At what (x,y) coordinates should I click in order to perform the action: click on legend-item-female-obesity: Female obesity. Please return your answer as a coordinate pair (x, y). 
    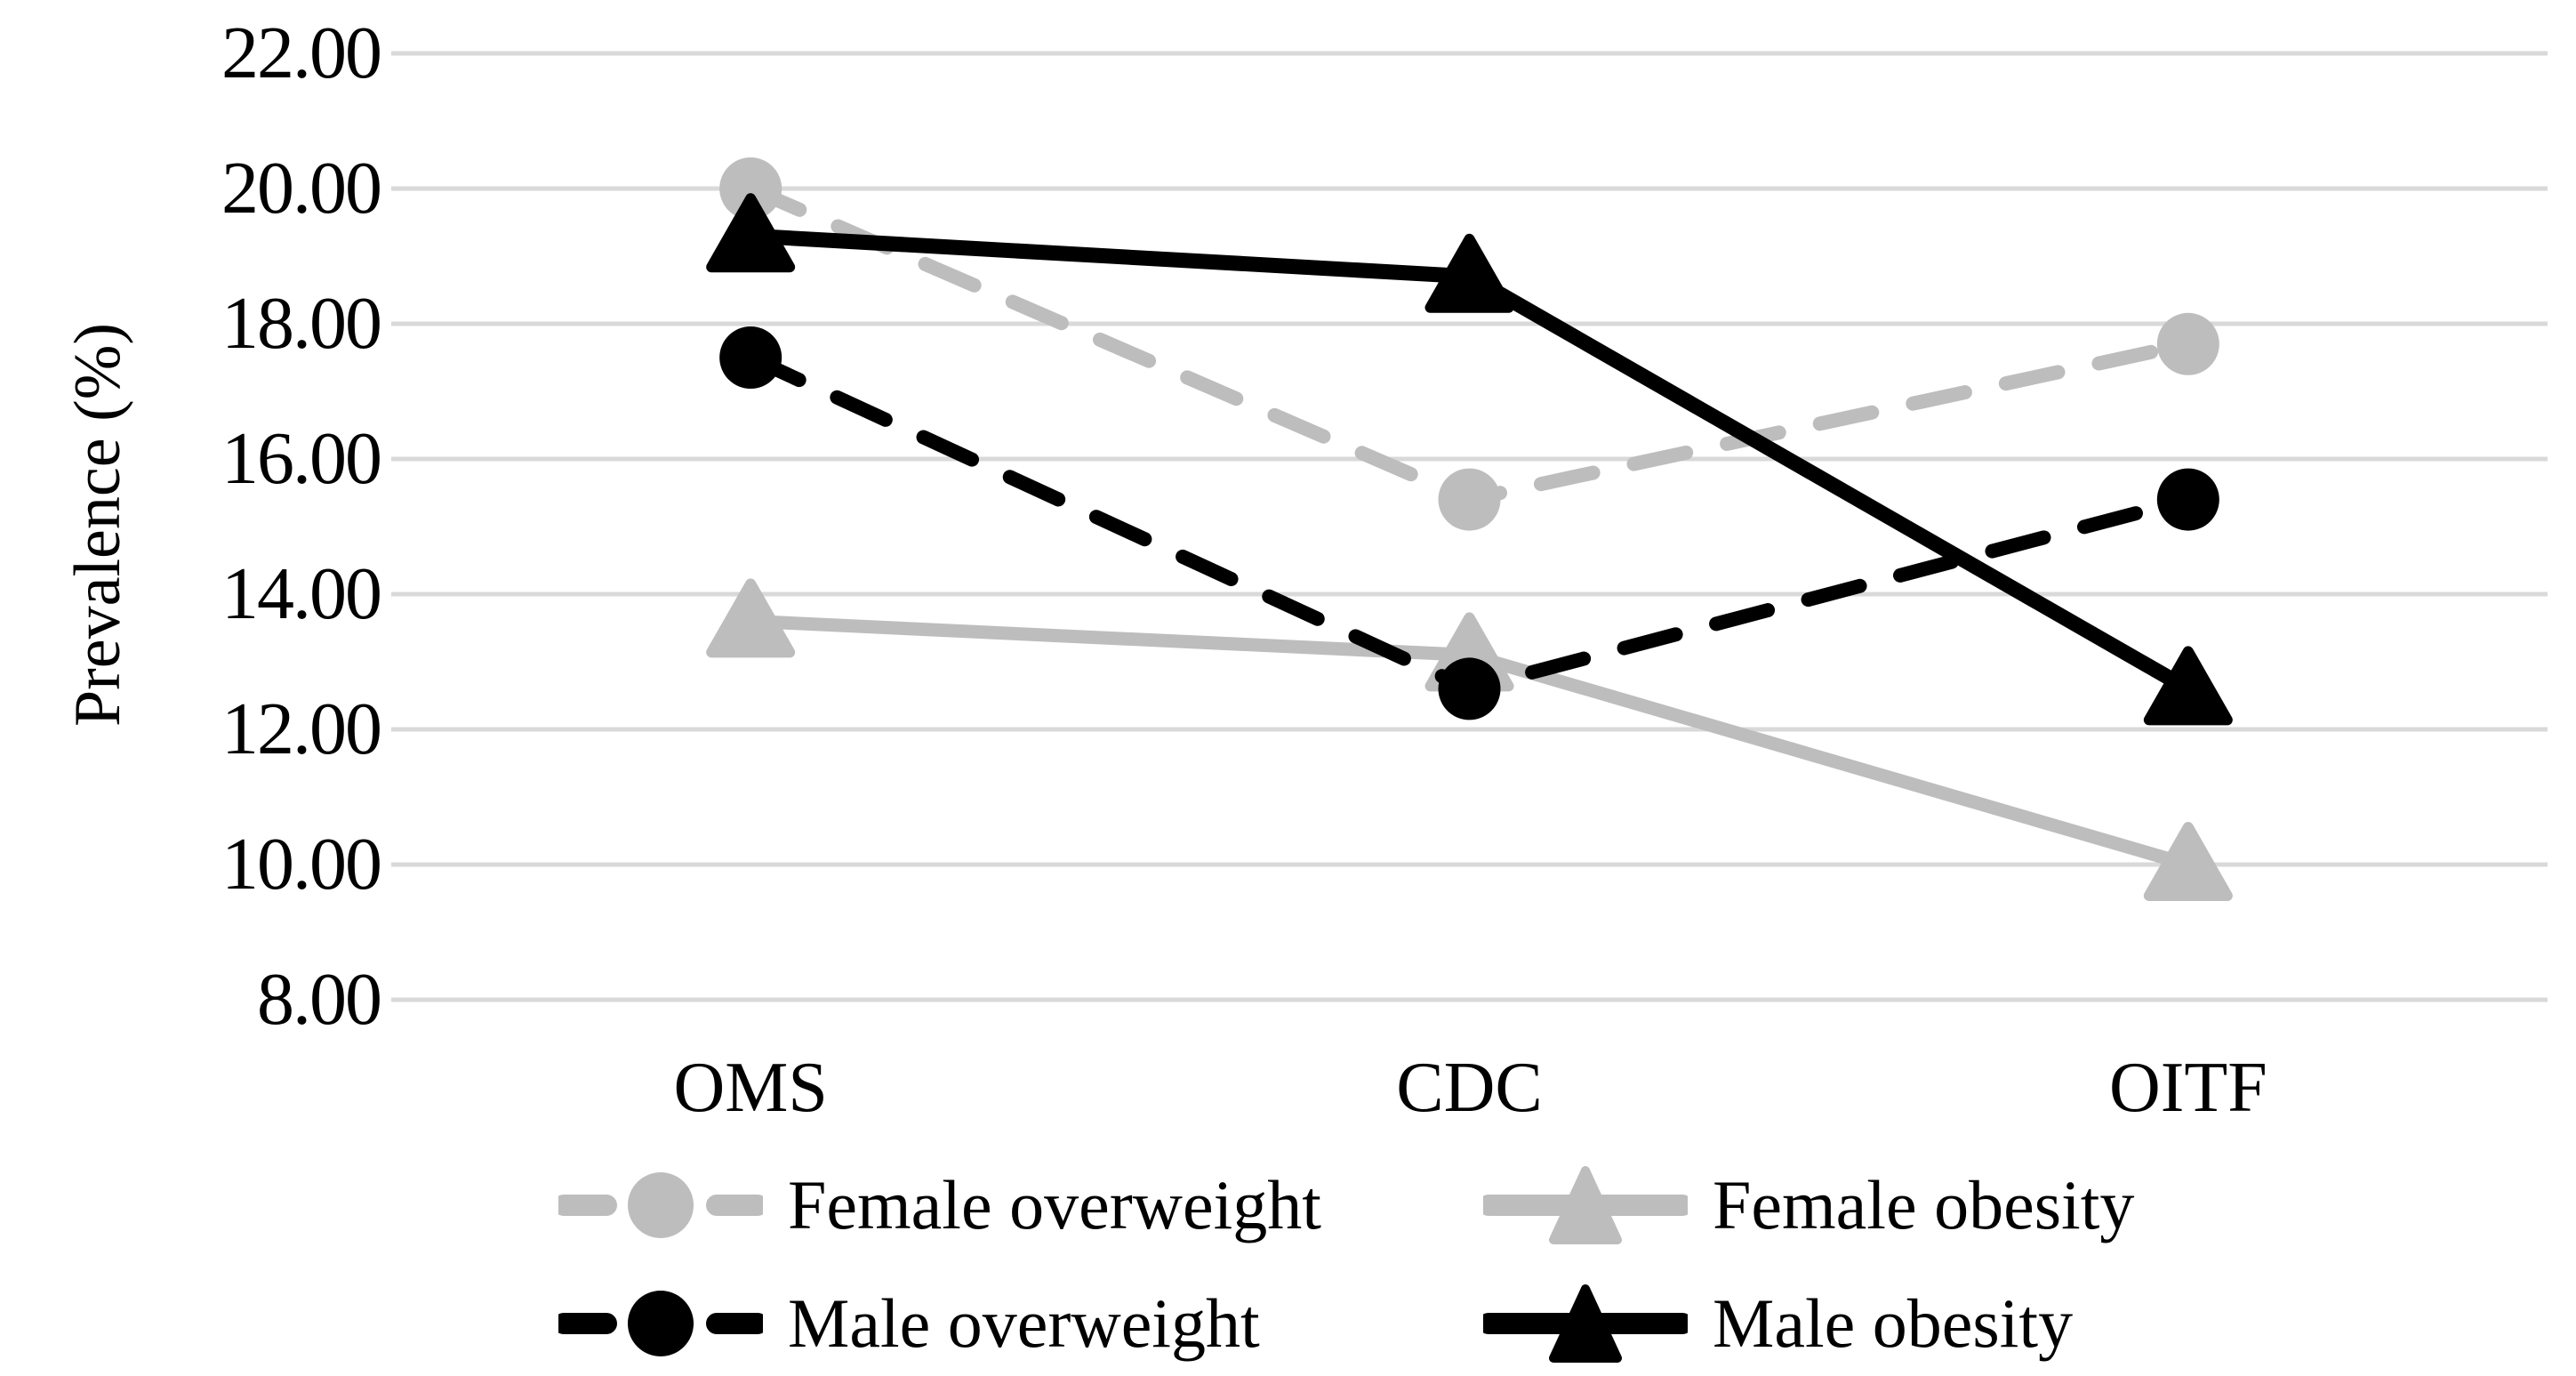
    Looking at the image, I should click on (1808, 1205).